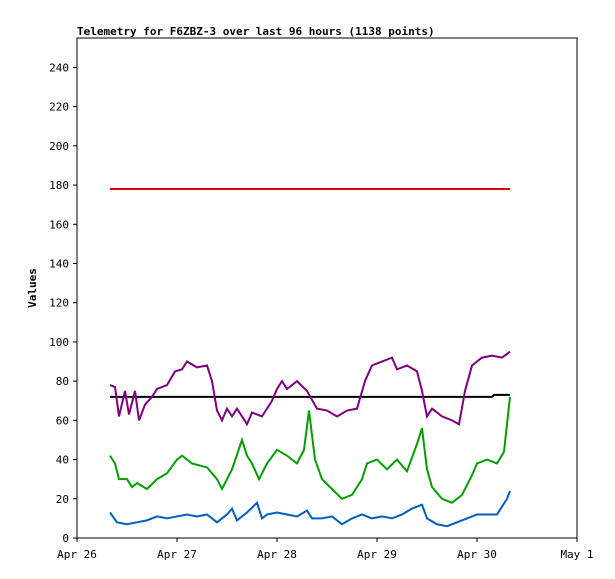  Describe the element at coordinates (62, 460) in the screenshot. I see `y-tick-label: 40` at that location.